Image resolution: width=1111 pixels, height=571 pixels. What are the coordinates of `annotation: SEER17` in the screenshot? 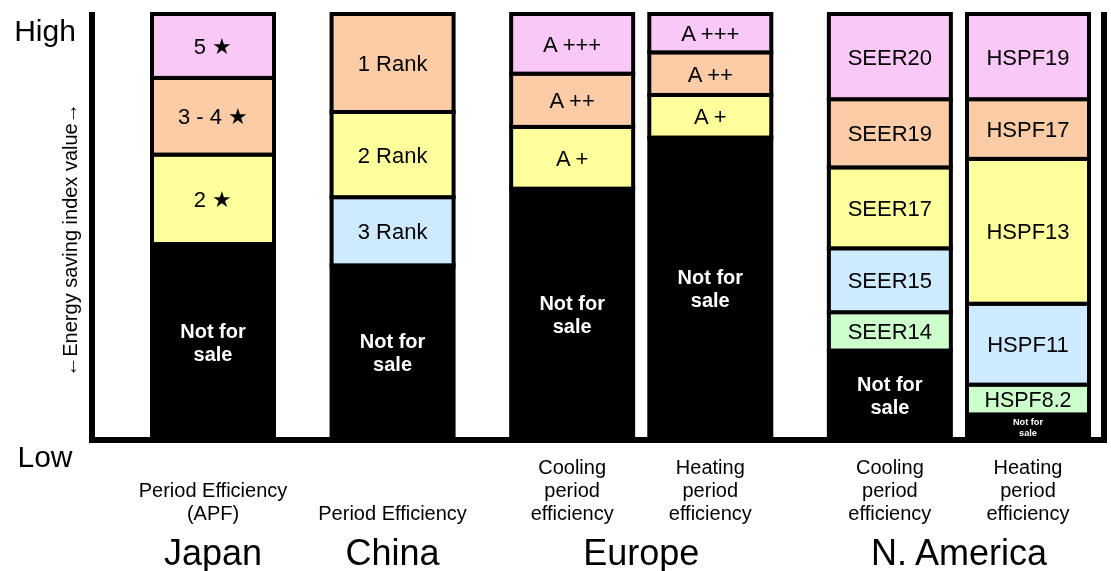 It's located at (890, 208).